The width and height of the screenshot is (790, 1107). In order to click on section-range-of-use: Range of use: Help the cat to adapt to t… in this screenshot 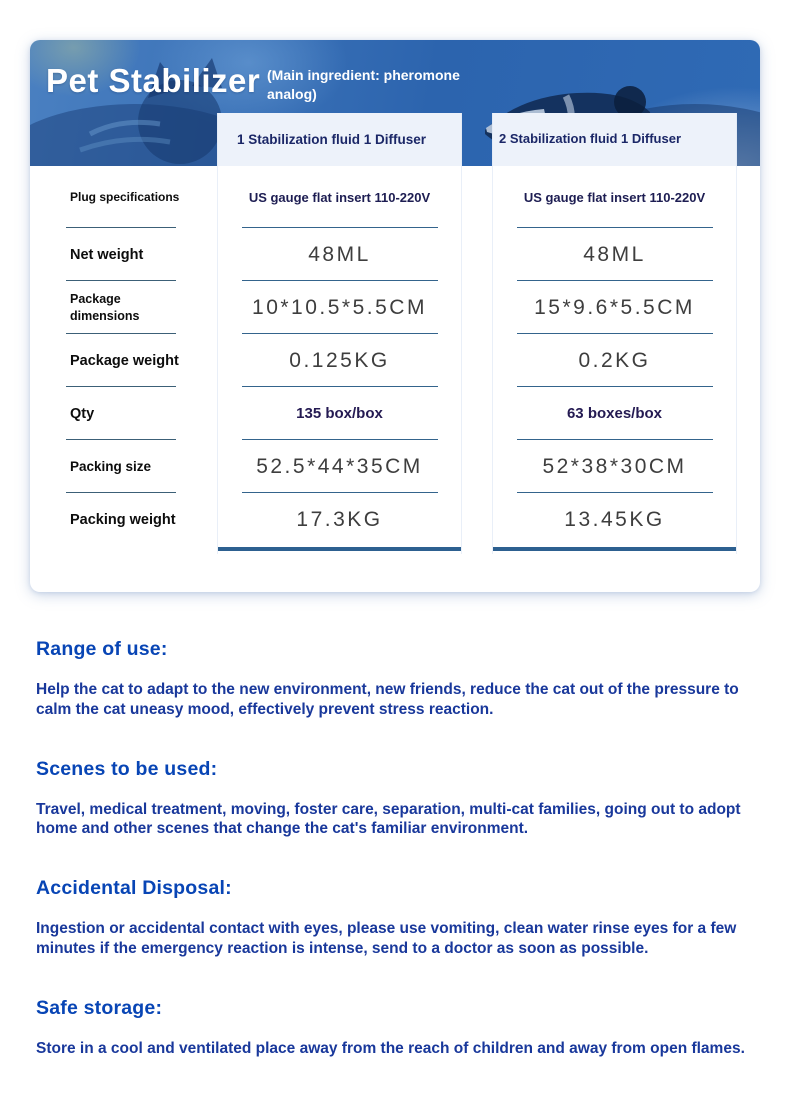, I will do `click(395, 679)`.